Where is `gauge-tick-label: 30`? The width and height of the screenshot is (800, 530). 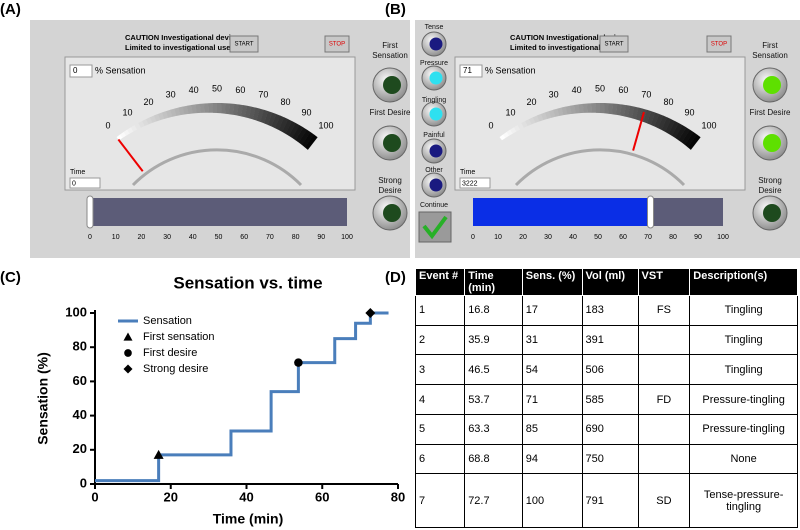 gauge-tick-label: 30 is located at coordinates (171, 94).